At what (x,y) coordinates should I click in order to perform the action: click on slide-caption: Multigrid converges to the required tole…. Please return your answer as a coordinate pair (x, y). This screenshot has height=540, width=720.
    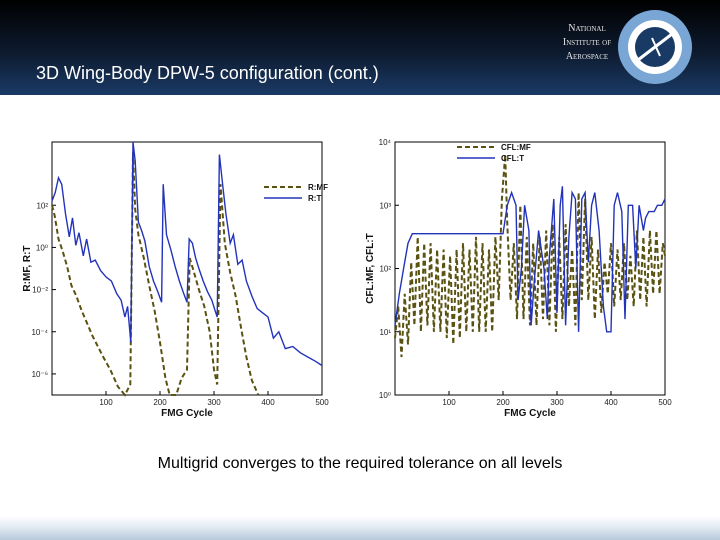
    Looking at the image, I should click on (360, 463).